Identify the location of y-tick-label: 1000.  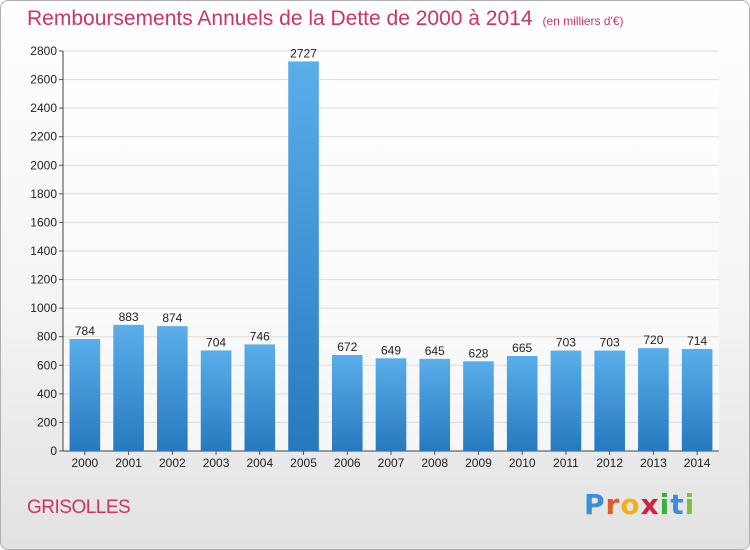
(43, 308).